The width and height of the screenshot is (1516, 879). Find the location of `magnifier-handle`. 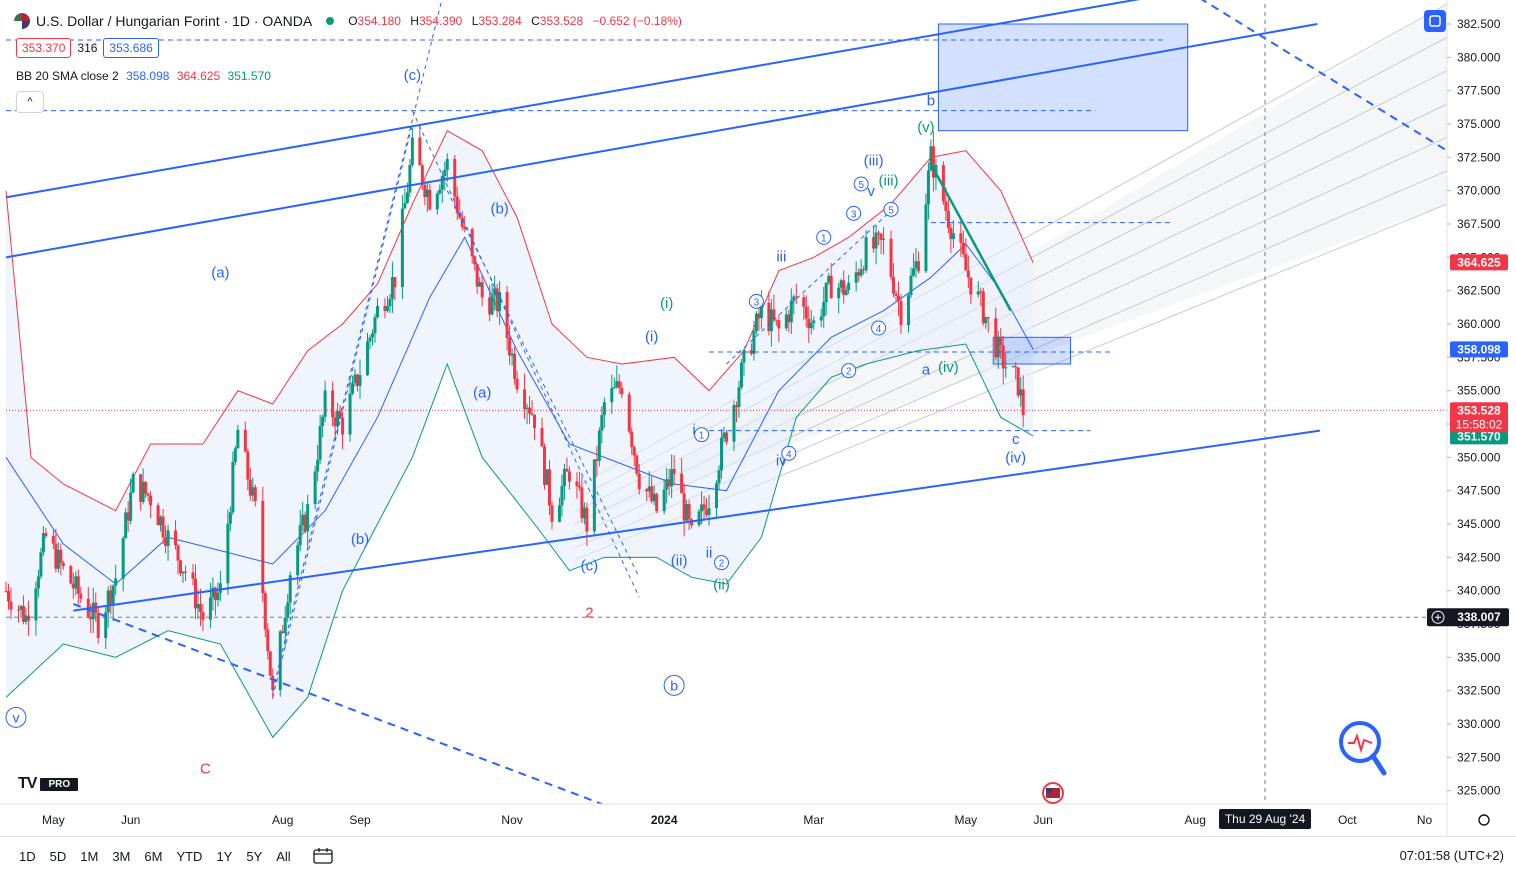

magnifier-handle is located at coordinates (1378, 764).